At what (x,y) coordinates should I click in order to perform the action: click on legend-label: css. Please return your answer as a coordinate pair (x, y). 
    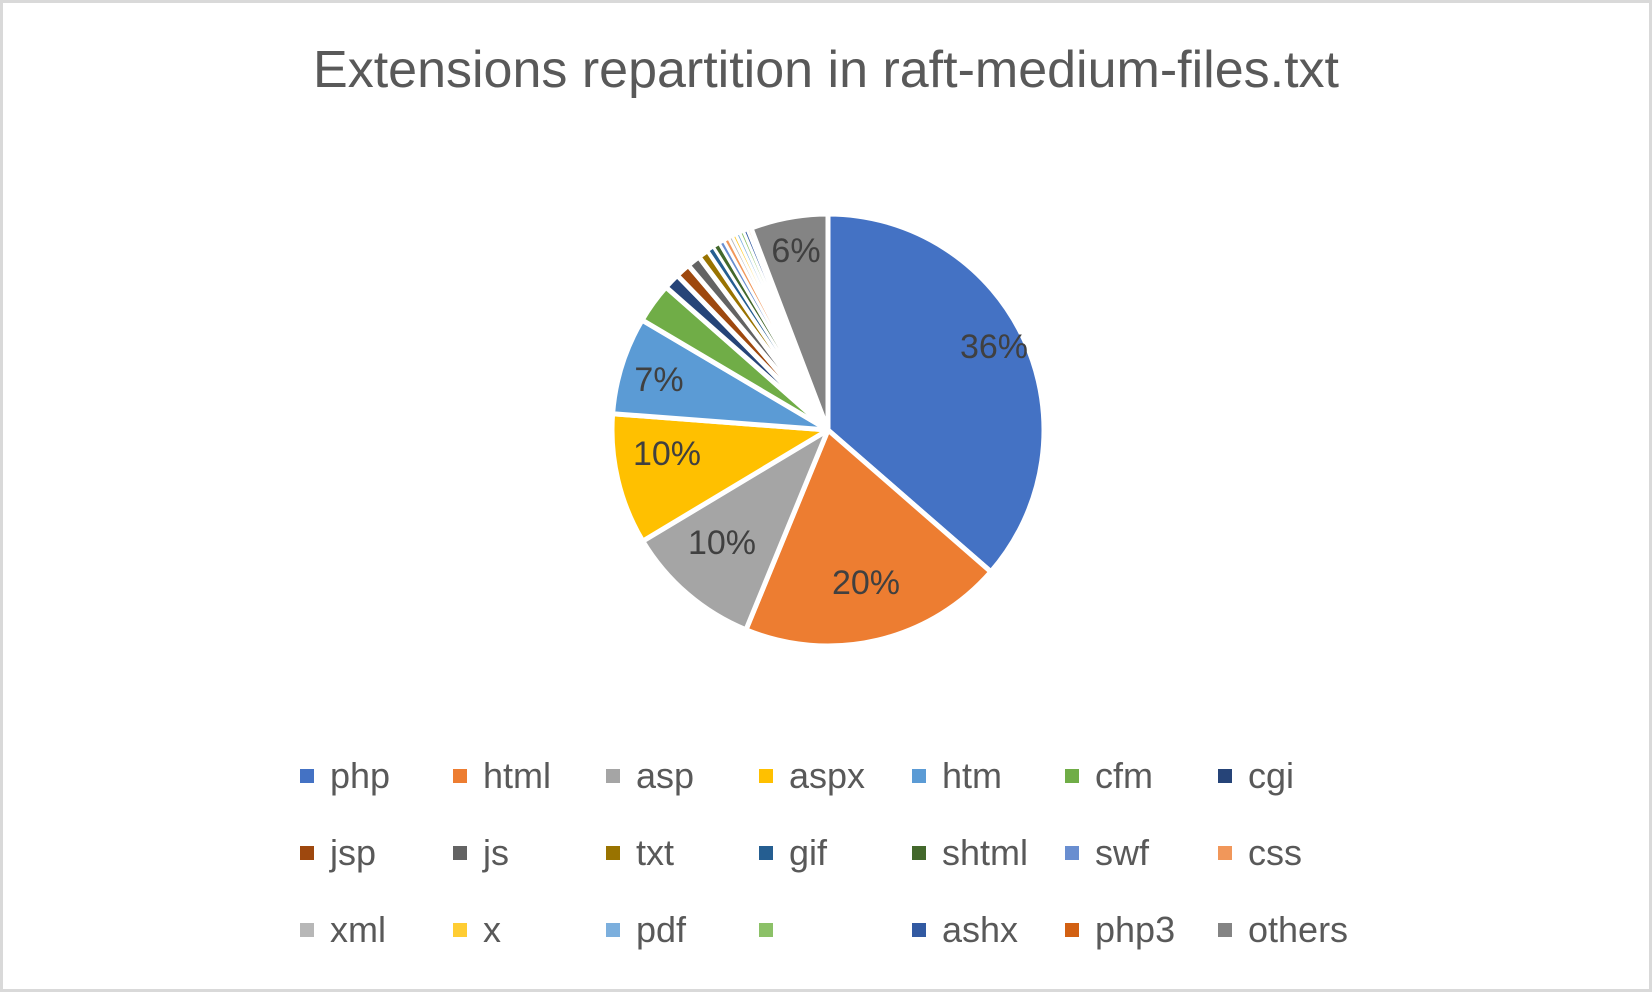
    Looking at the image, I should click on (1275, 852).